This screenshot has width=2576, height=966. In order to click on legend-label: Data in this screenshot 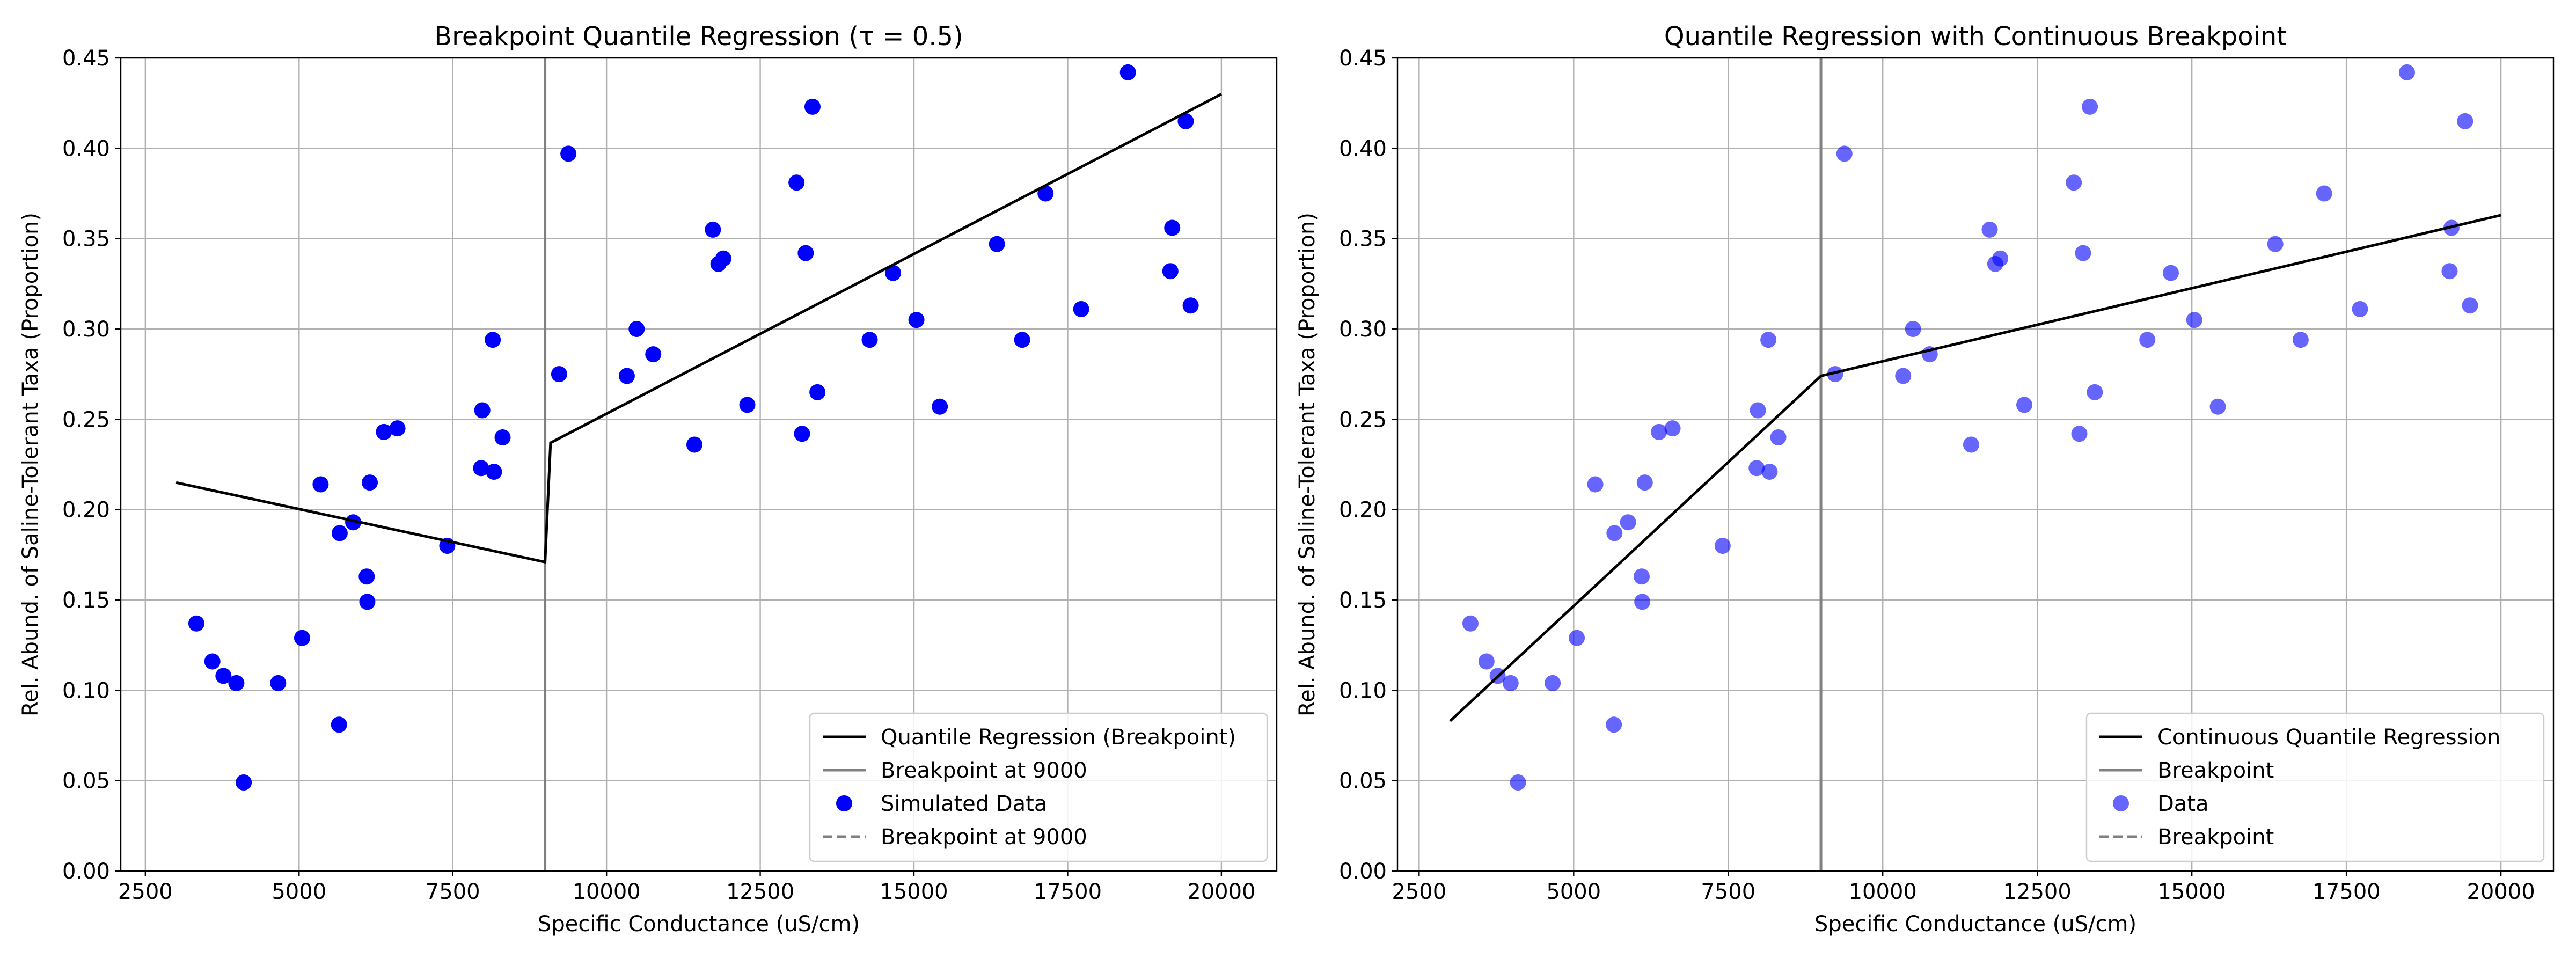, I will do `click(2183, 804)`.